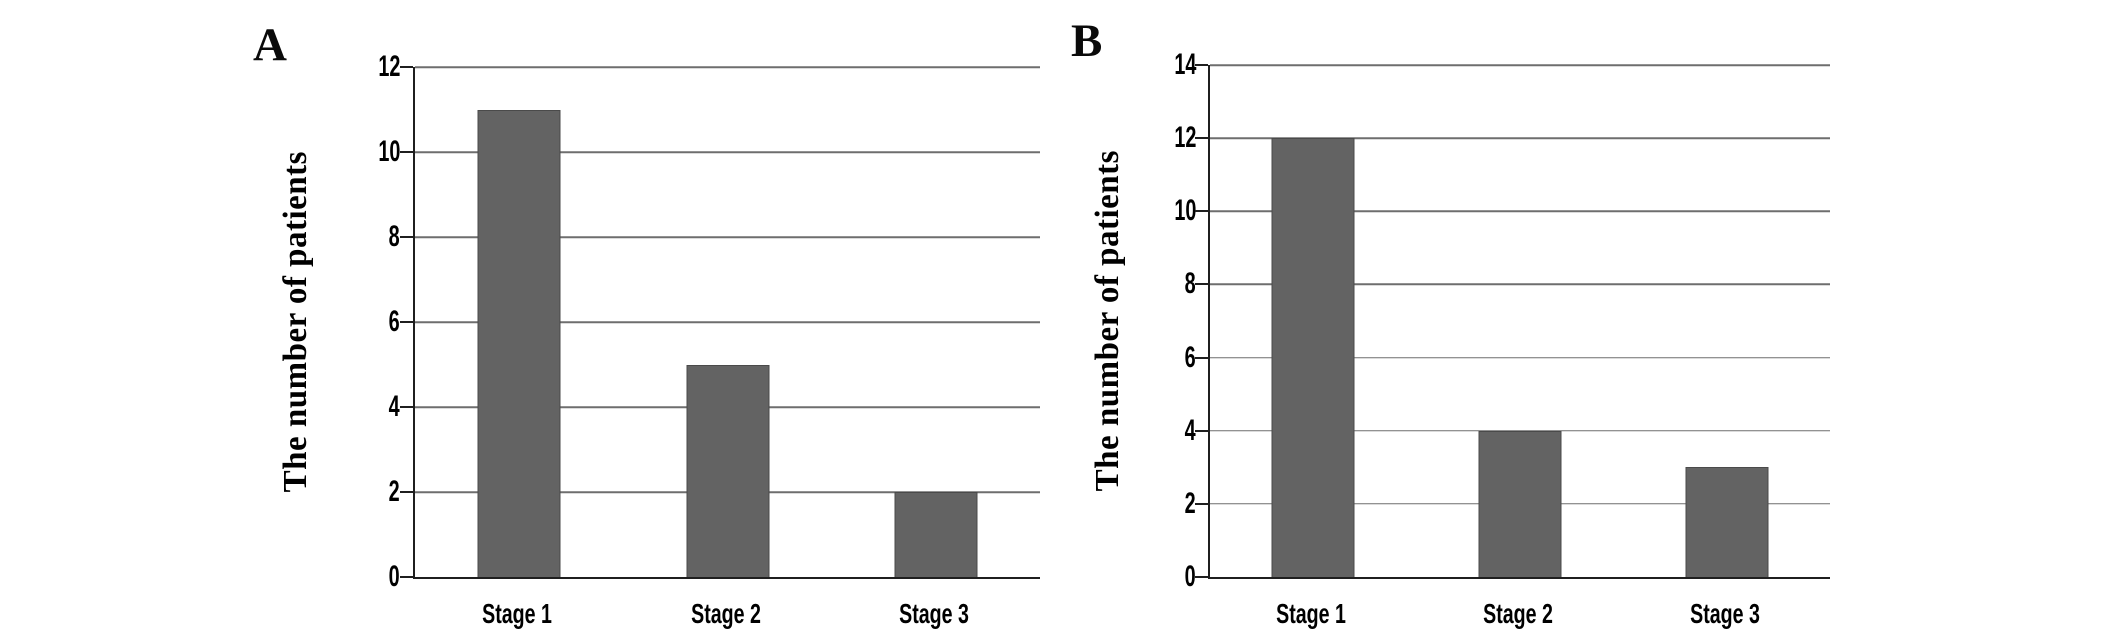  What do you see at coordinates (369, 322) in the screenshot?
I see `y-axis-ticks-a: 0 2 4 6 8 10 12` at bounding box center [369, 322].